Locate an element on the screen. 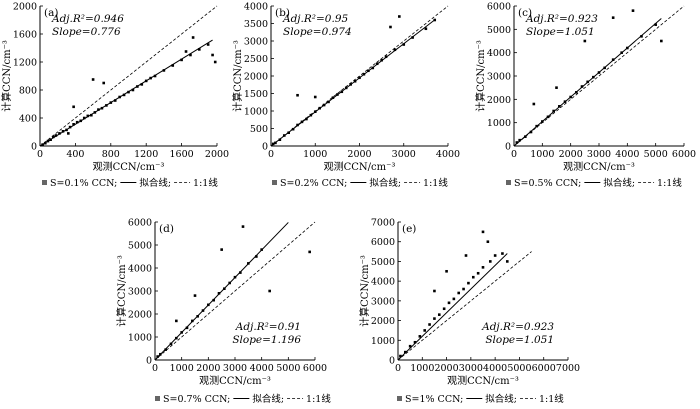 The image size is (700, 409). slope-label: Slope=1.051 is located at coordinates (519, 340).